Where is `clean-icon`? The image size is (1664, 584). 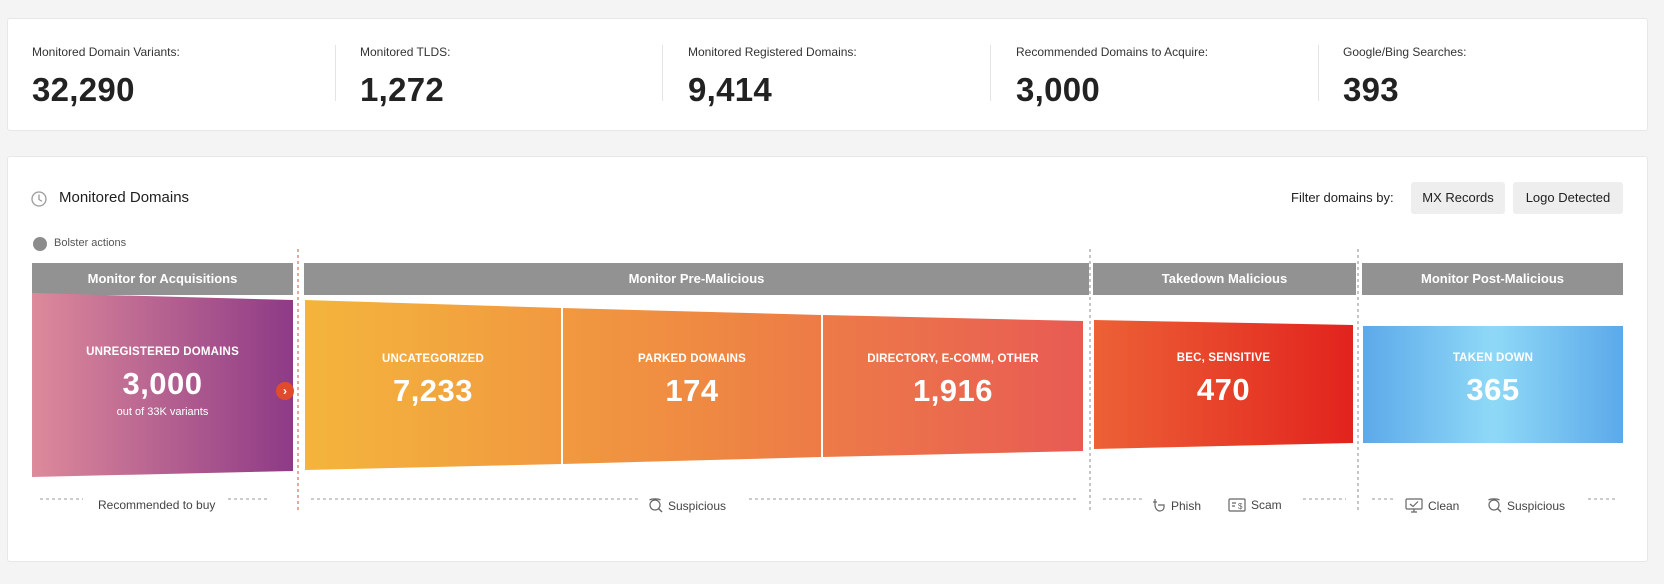 clean-icon is located at coordinates (1414, 505).